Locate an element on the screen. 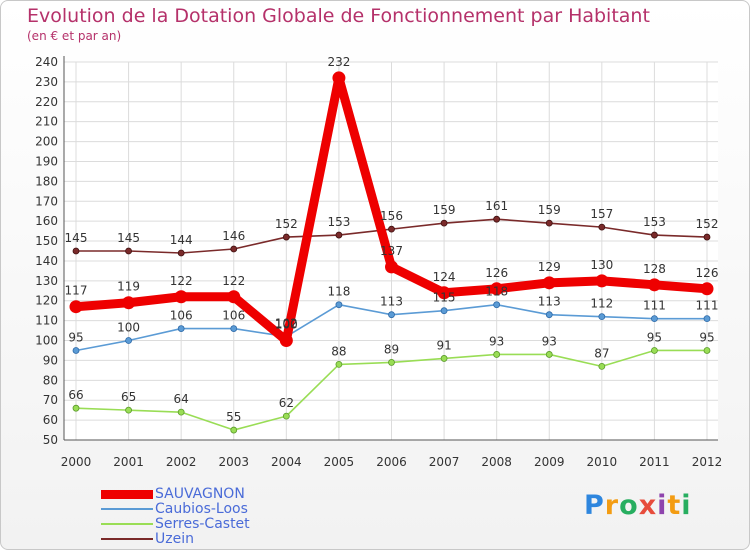  data-label-uzein-2012: 152 is located at coordinates (707, 224).